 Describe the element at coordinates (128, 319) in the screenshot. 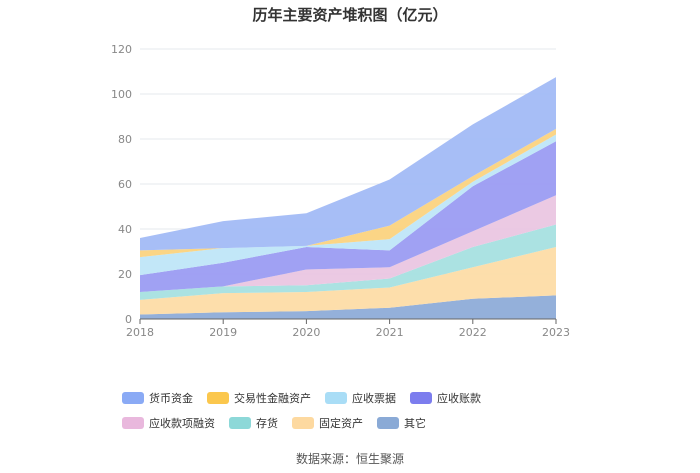

I see `y-tick-label: 0` at that location.